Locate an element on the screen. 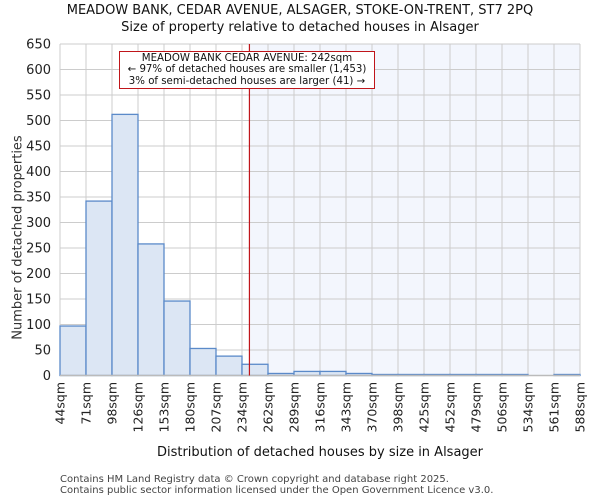  x-tick-label: 506sqm is located at coordinates (502, 407).